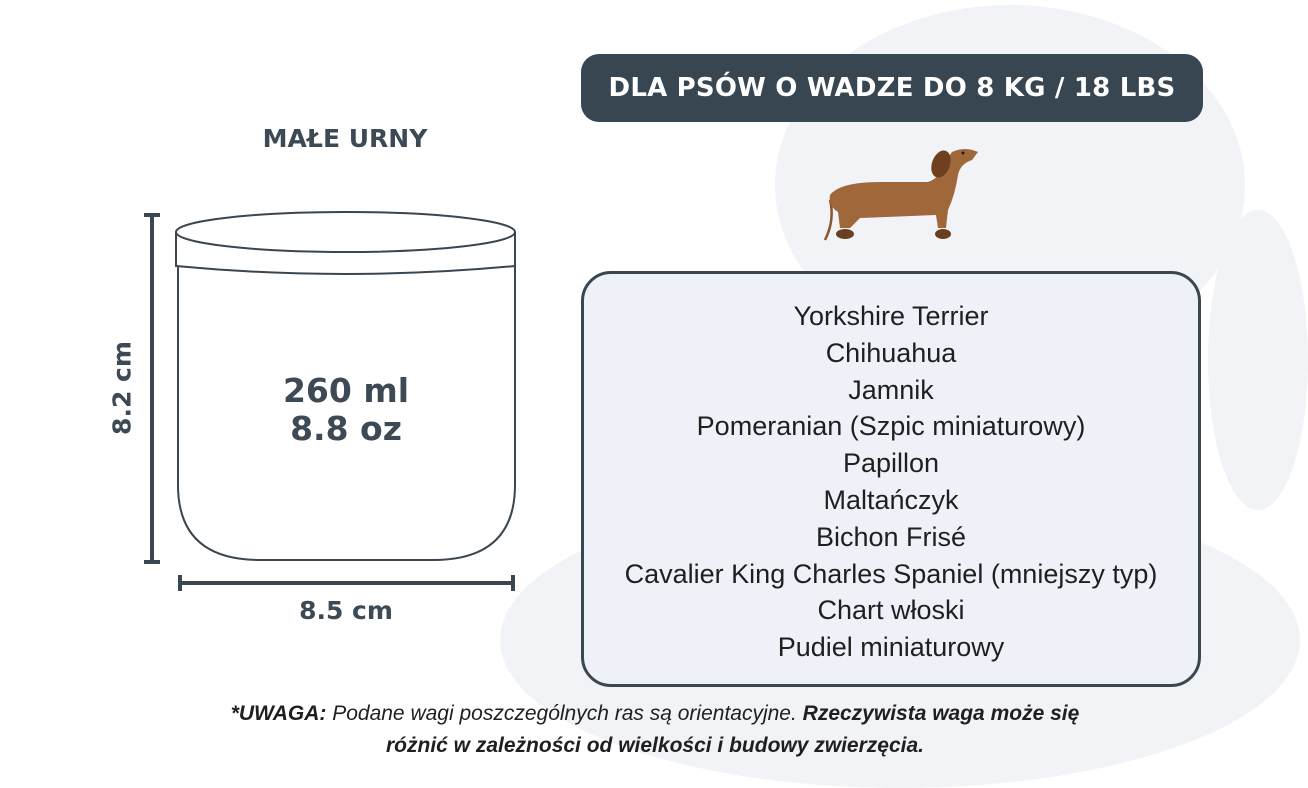  I want to click on volume-oz: 8.8 oz, so click(346, 428).